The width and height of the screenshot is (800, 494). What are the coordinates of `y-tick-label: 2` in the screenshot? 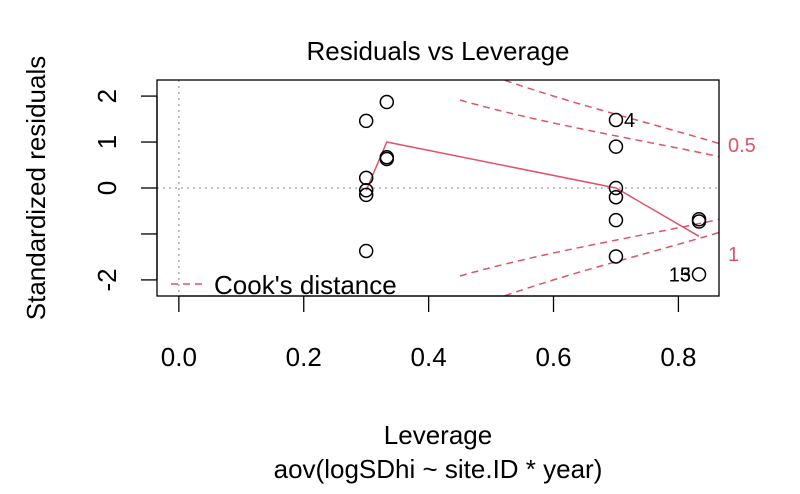 It's located at (107, 96).